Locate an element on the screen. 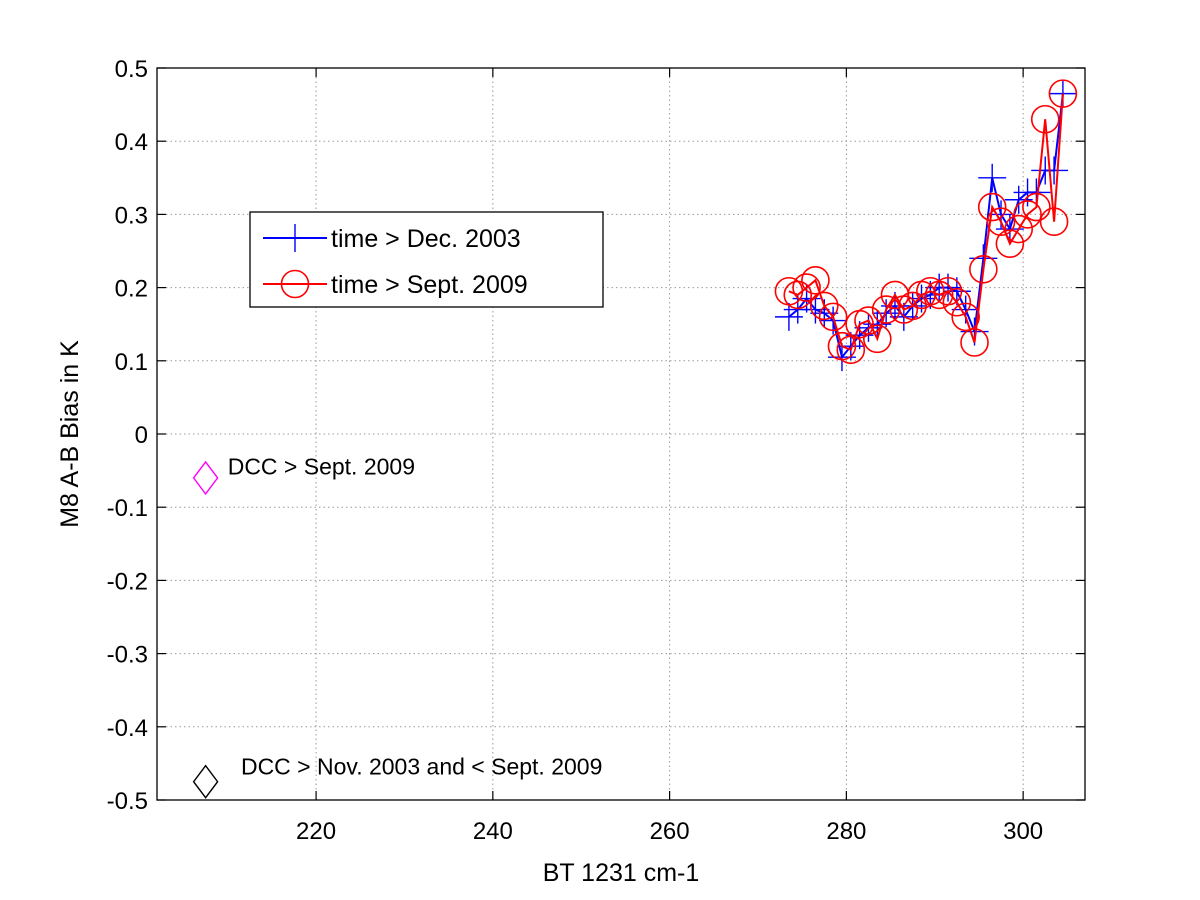  y-tick-label: 0 is located at coordinates (141, 435).